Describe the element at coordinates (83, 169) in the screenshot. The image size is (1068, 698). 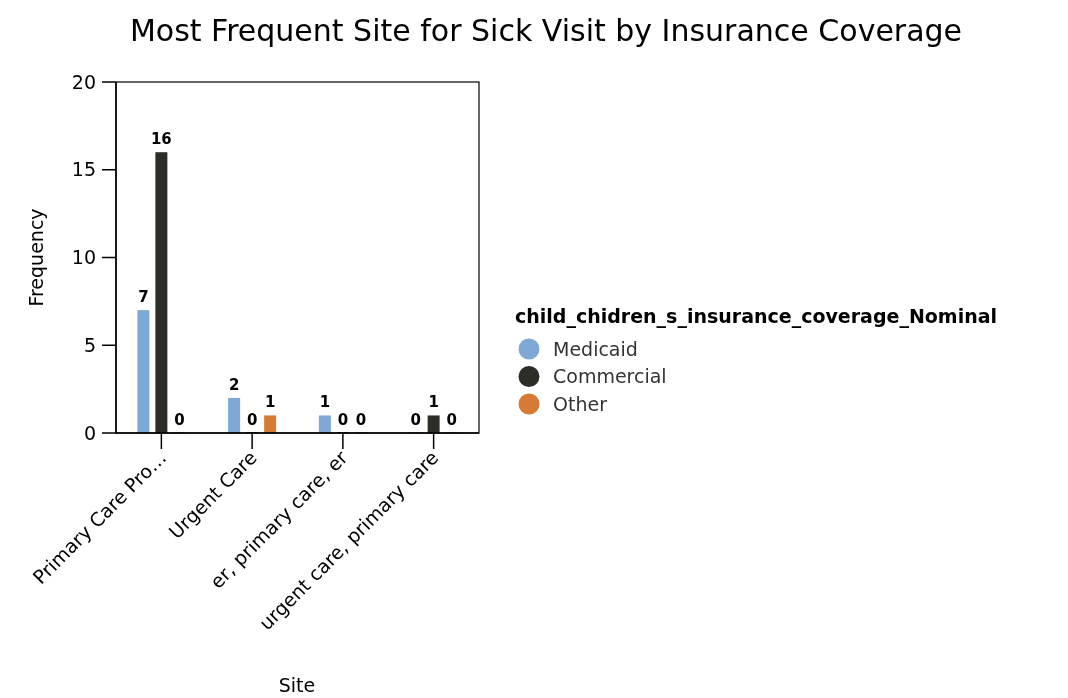
I see `y-tick-label: 15` at that location.